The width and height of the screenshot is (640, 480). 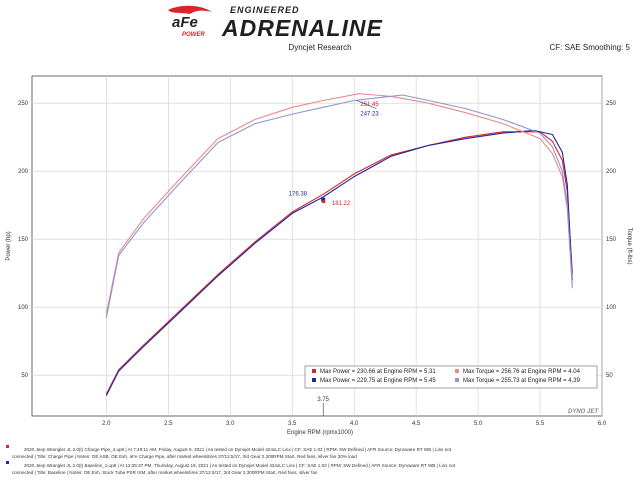 What do you see at coordinates (265, 10) in the screenshot?
I see `tagline-small: ENGINEERED` at bounding box center [265, 10].